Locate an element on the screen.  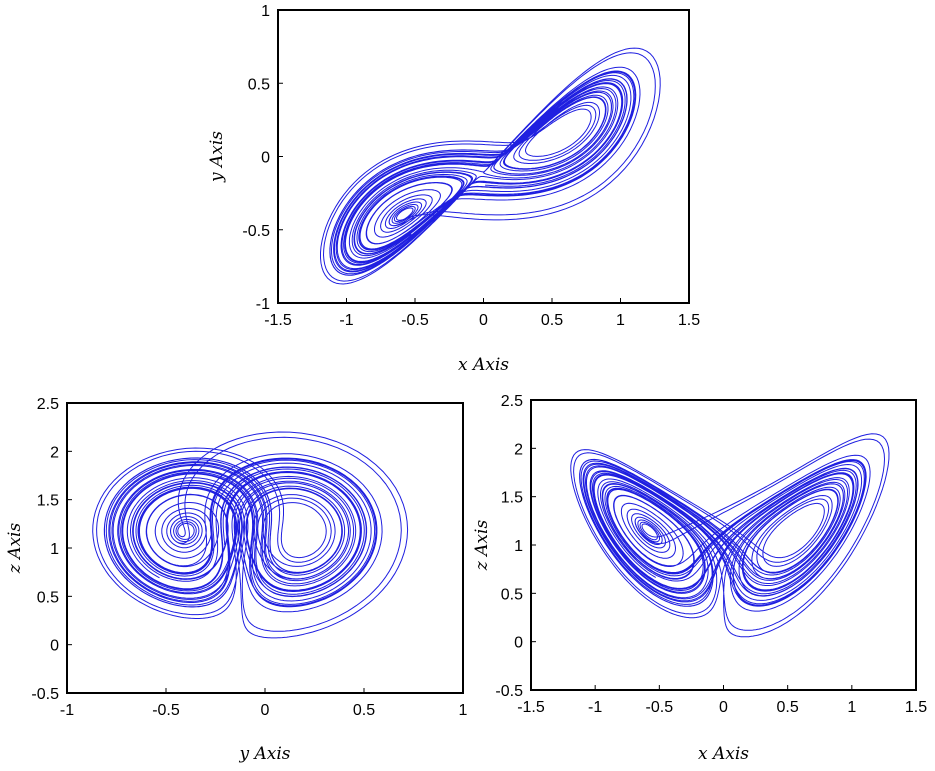
y-axis-label: y Axis is located at coordinates (217, 157).